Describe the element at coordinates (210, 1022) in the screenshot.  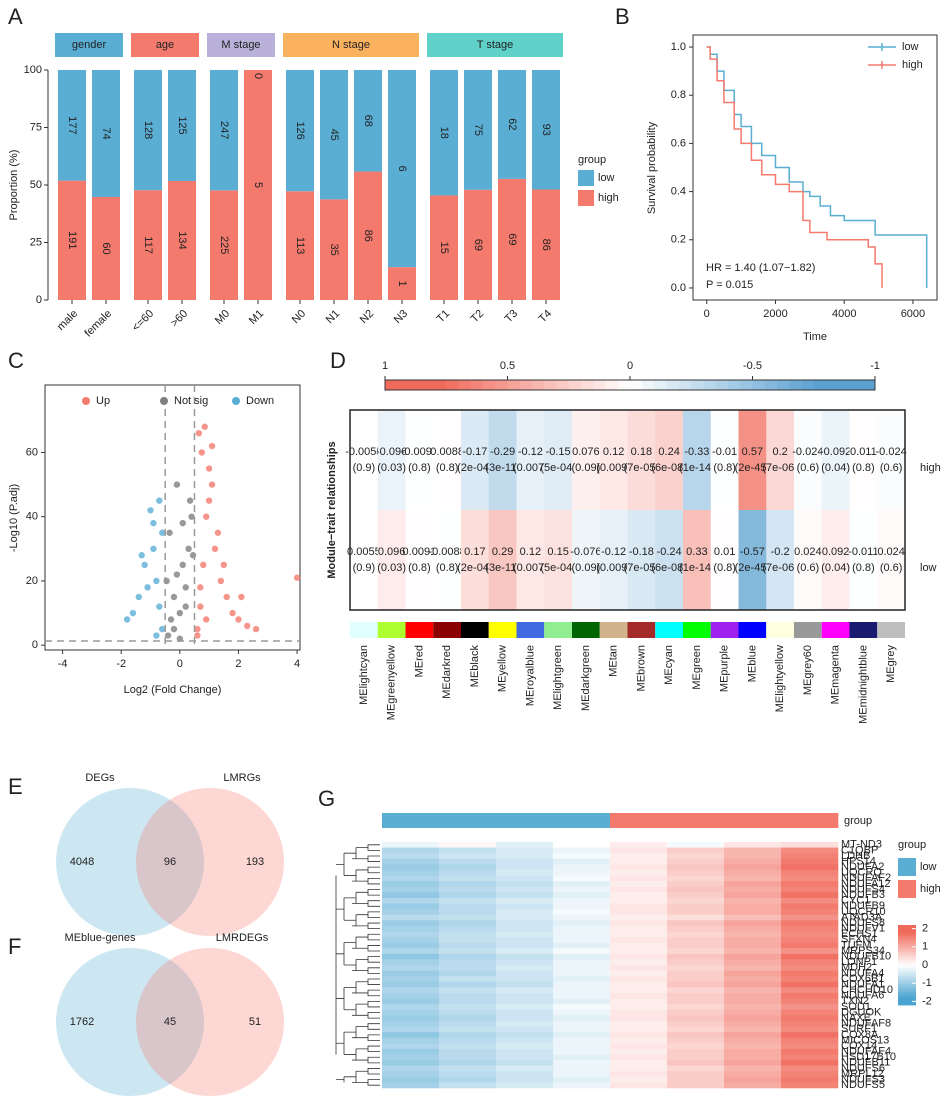
I see `venn-set` at that location.